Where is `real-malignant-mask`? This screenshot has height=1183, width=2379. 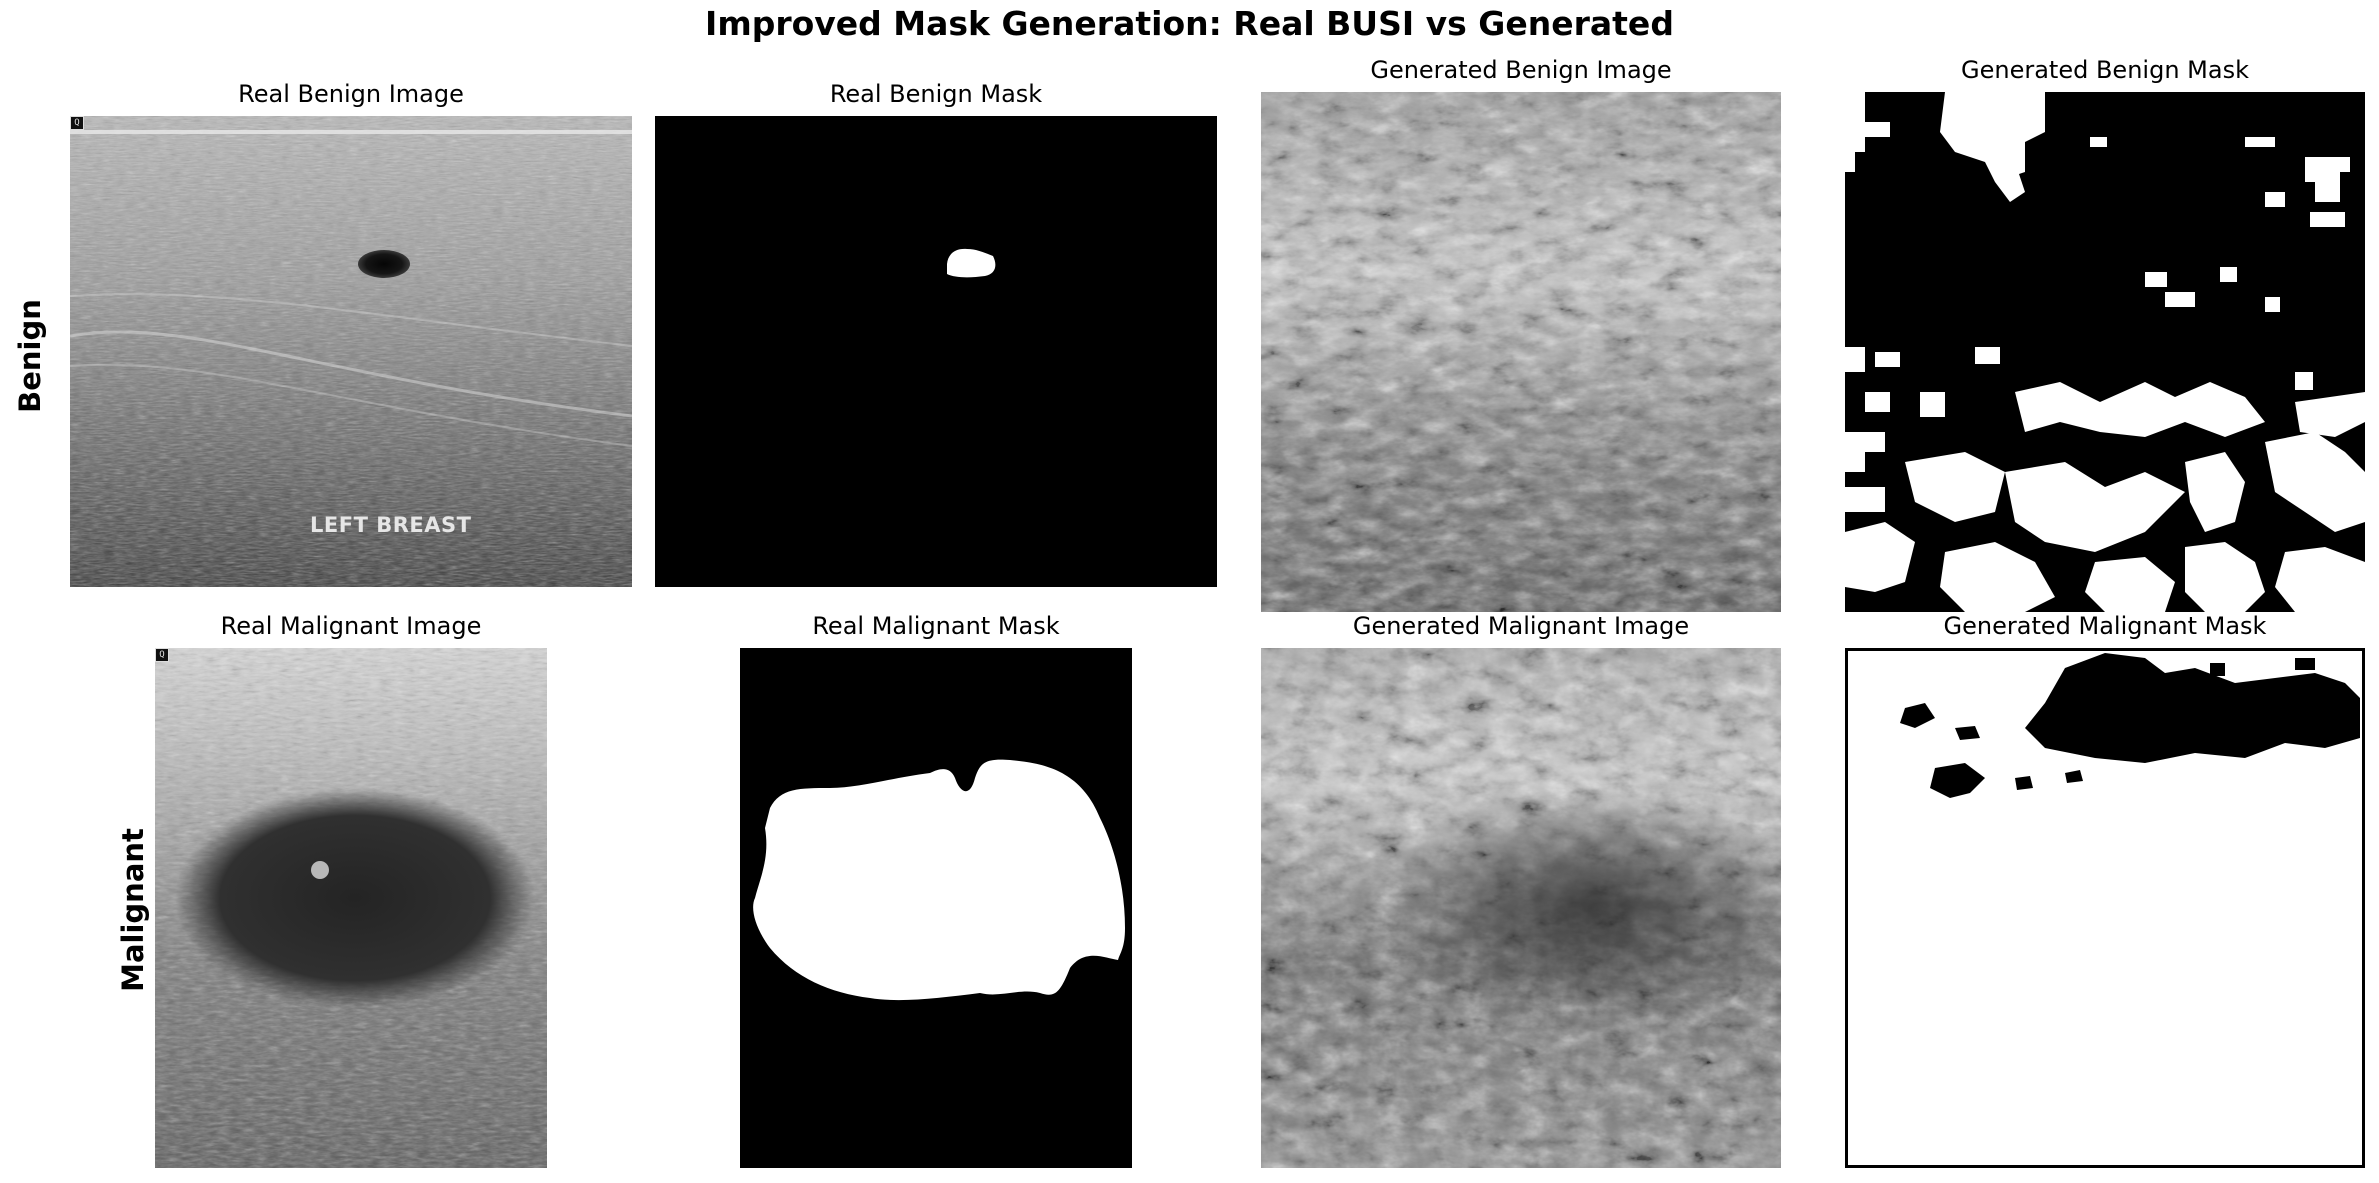 real-malignant-mask is located at coordinates (936, 908).